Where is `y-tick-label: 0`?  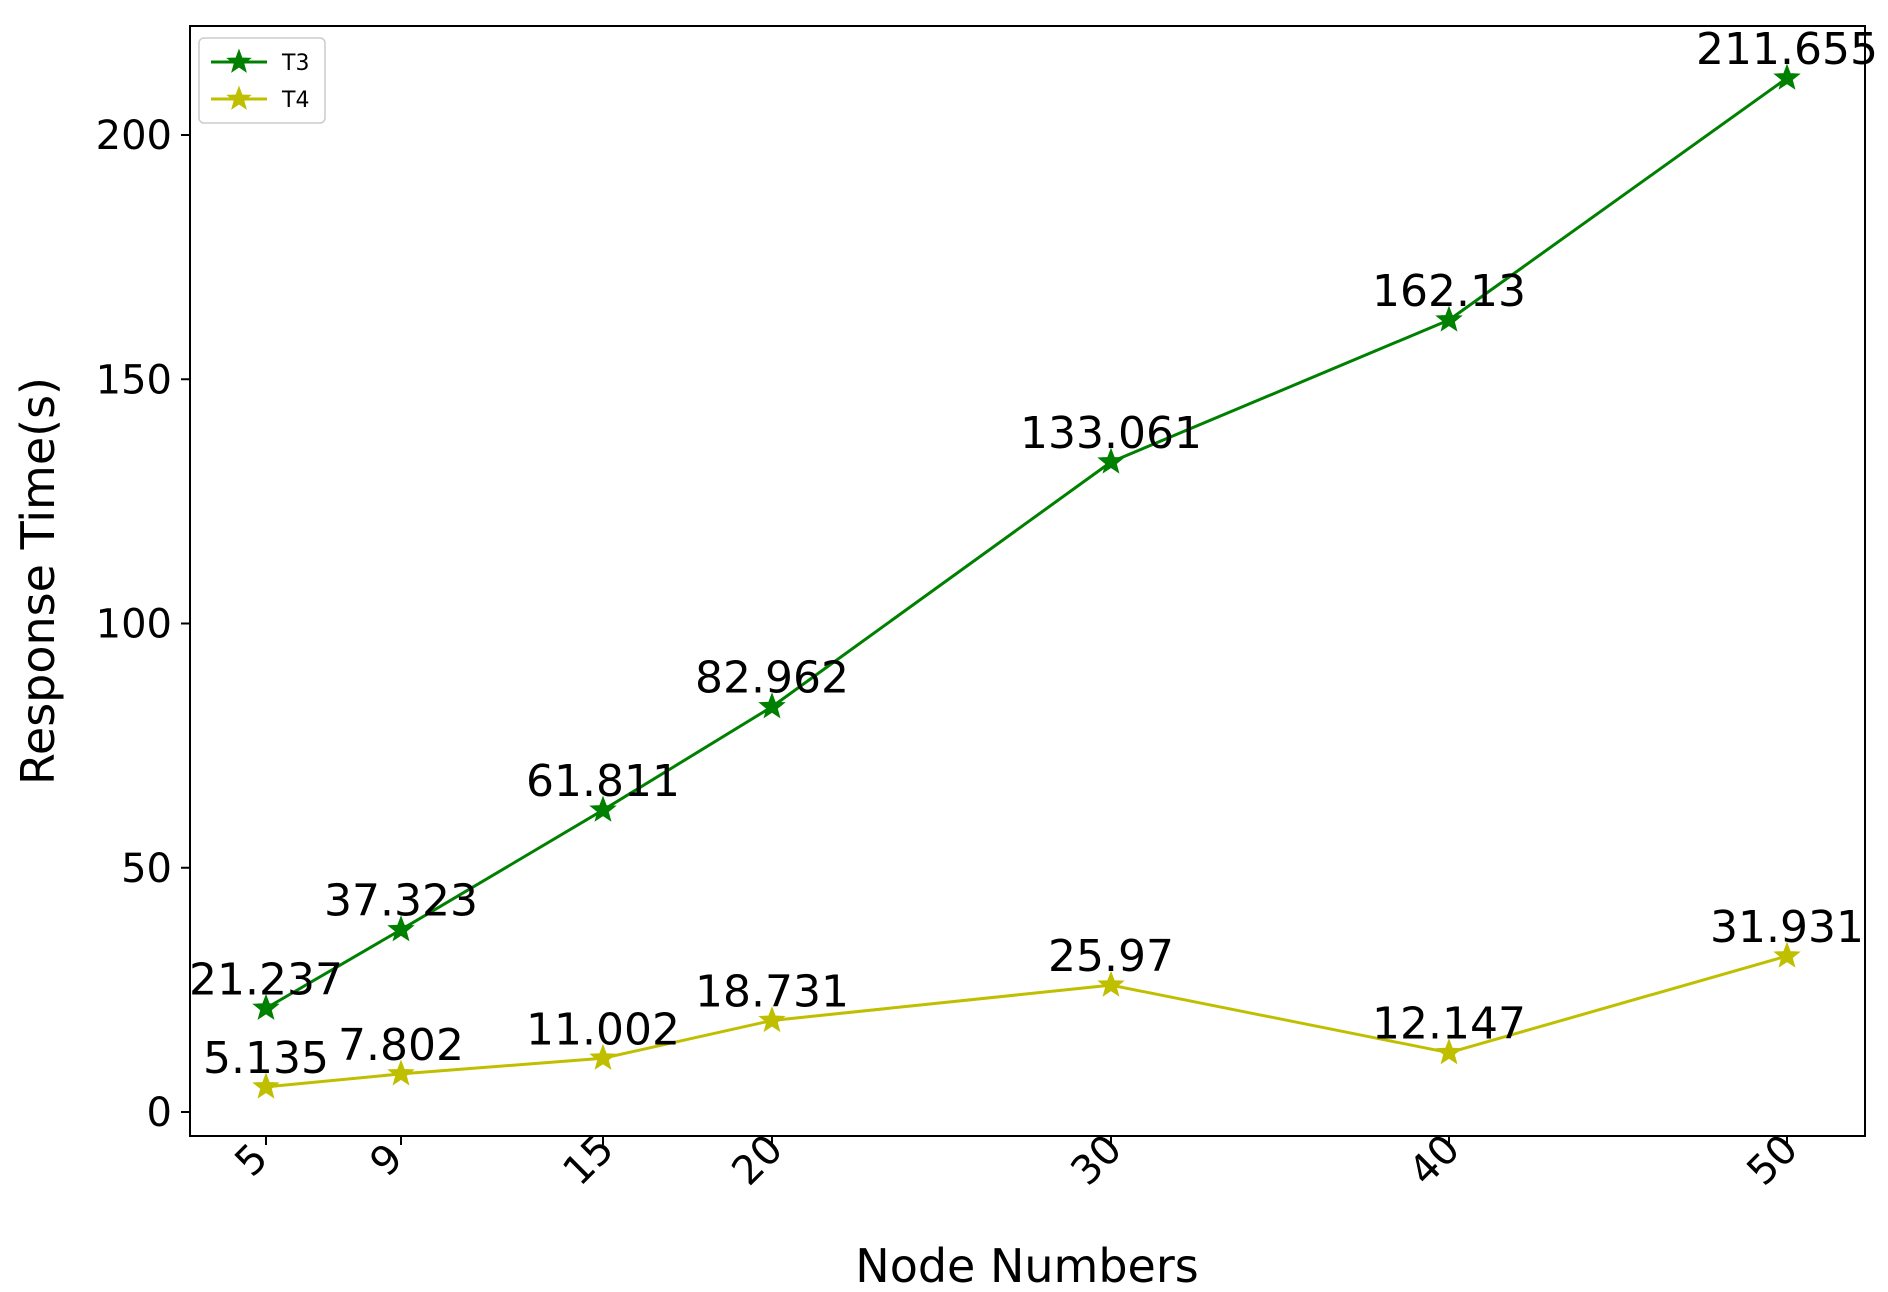
y-tick-label: 0 is located at coordinates (159, 1113).